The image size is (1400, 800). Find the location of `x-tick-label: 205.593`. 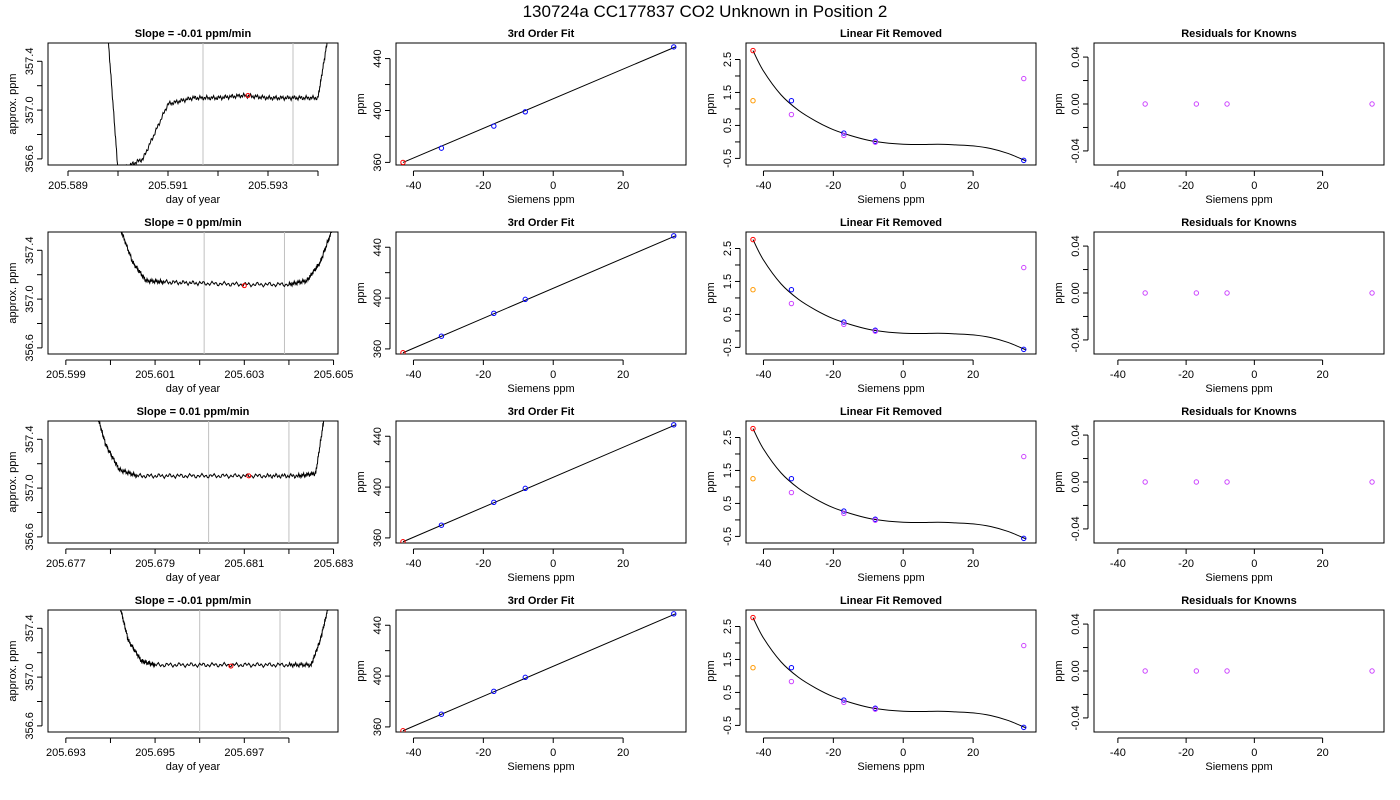

x-tick-label: 205.593 is located at coordinates (268, 186).